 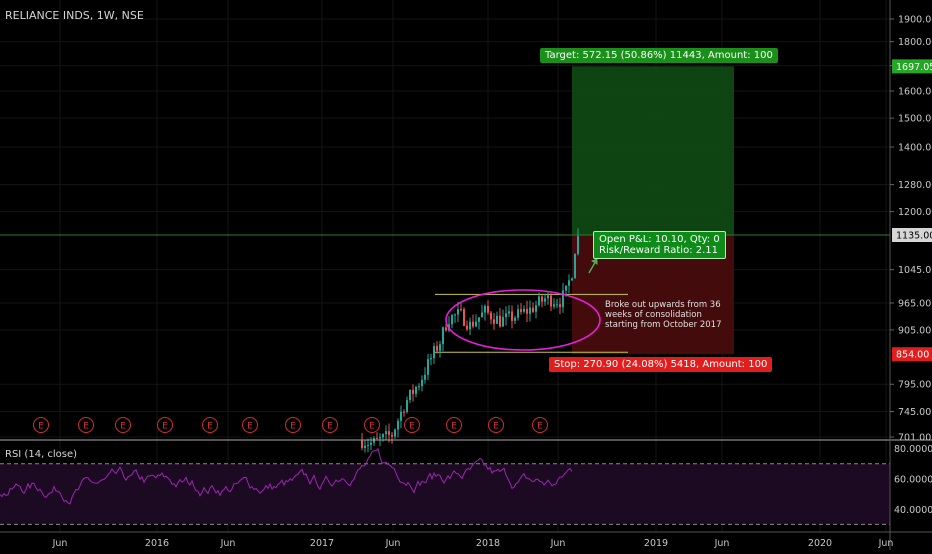 What do you see at coordinates (913, 479) in the screenshot?
I see `rsi-tick-label: 60.0000` at bounding box center [913, 479].